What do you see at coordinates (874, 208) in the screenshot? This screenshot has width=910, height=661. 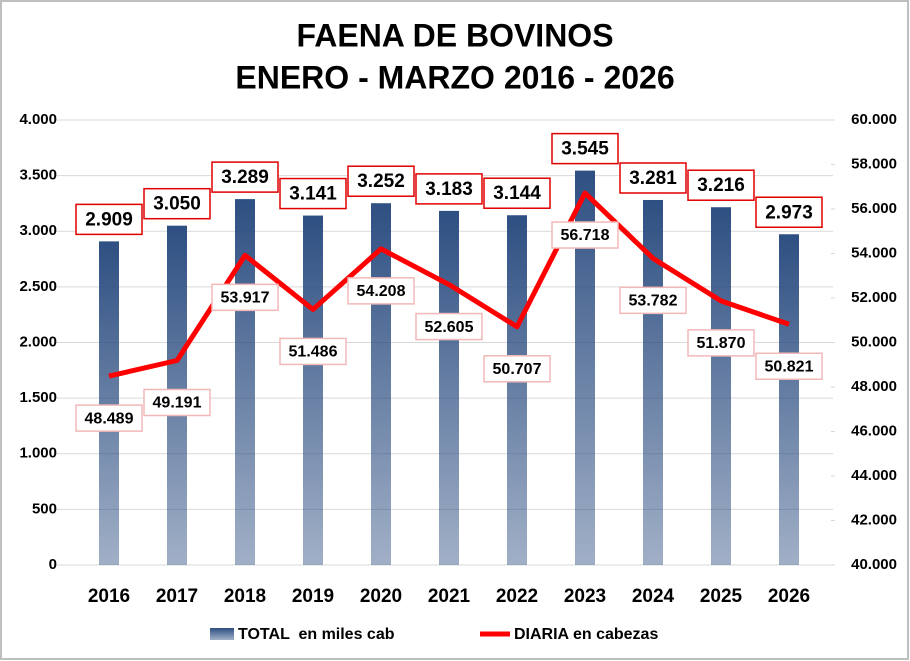 I see `y2-tick-label: 56.000` at bounding box center [874, 208].